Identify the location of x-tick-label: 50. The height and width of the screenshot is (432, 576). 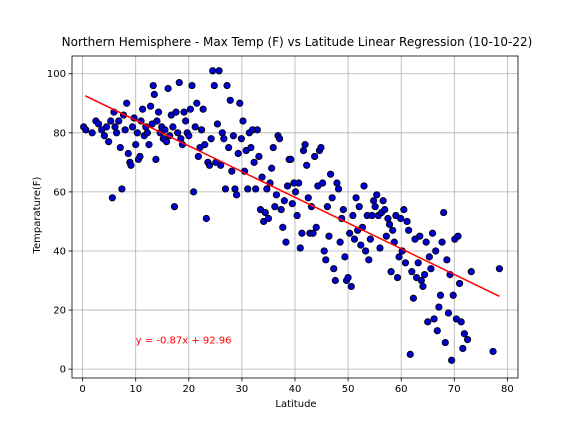
(348, 389).